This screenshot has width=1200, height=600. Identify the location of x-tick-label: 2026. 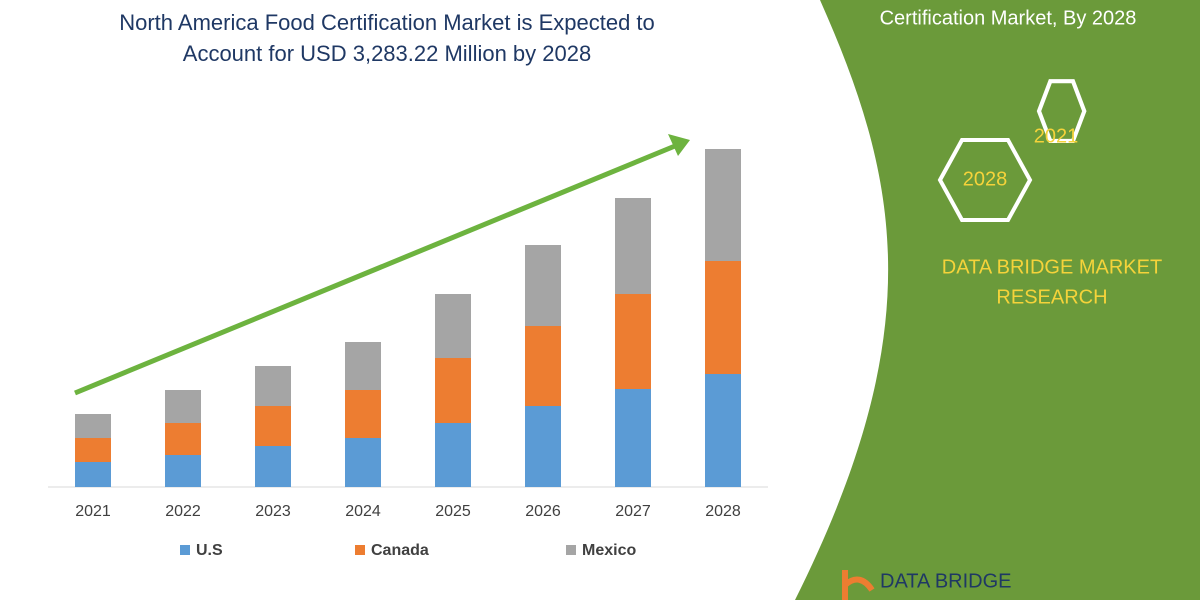
(543, 511).